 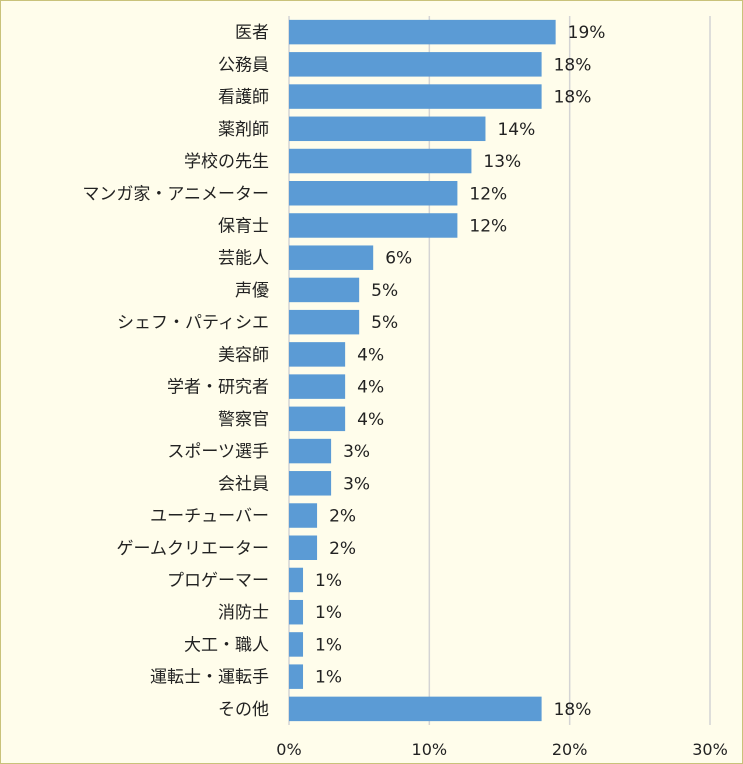 I want to click on category-label: 看護師, so click(x=243, y=98).